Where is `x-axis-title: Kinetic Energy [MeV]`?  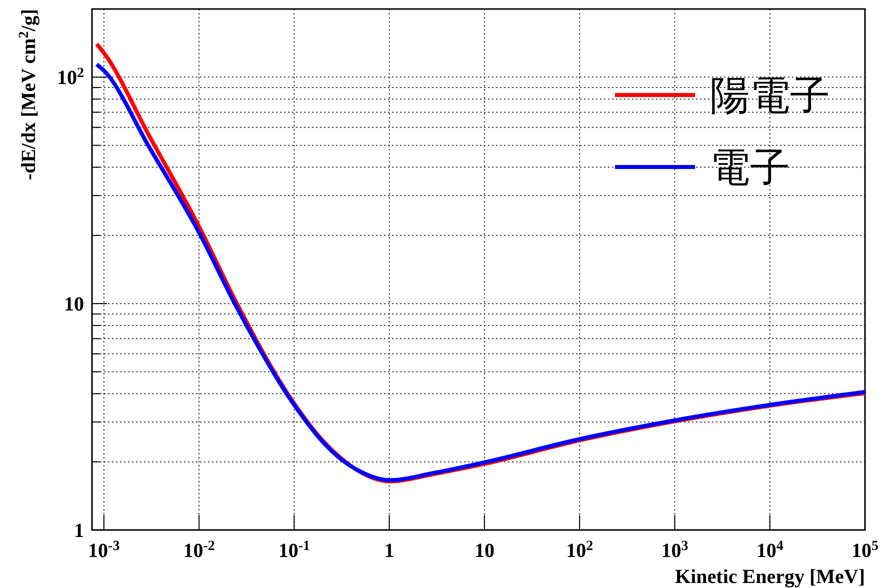
x-axis-title: Kinetic Energy [MeV] is located at coordinates (770, 577).